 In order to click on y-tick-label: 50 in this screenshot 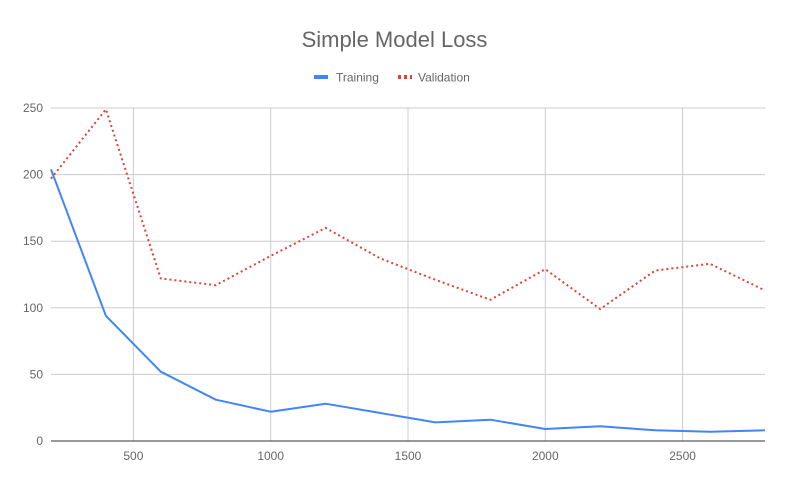, I will do `click(37, 374)`.